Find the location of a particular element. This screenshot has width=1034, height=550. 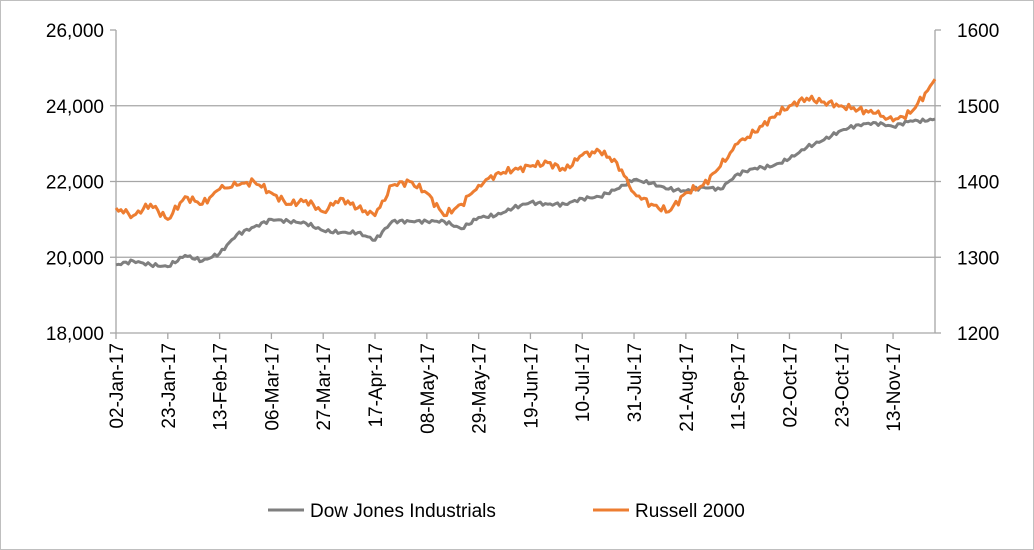

x-tick-label: 29-May-17 is located at coordinates (480, 388).